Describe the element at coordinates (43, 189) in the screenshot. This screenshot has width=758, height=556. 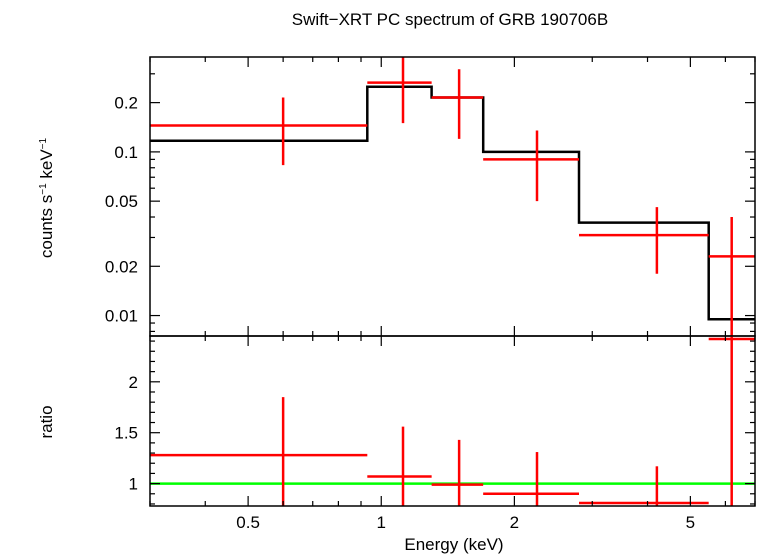
I see `y-label-sup-1: −1` at that location.